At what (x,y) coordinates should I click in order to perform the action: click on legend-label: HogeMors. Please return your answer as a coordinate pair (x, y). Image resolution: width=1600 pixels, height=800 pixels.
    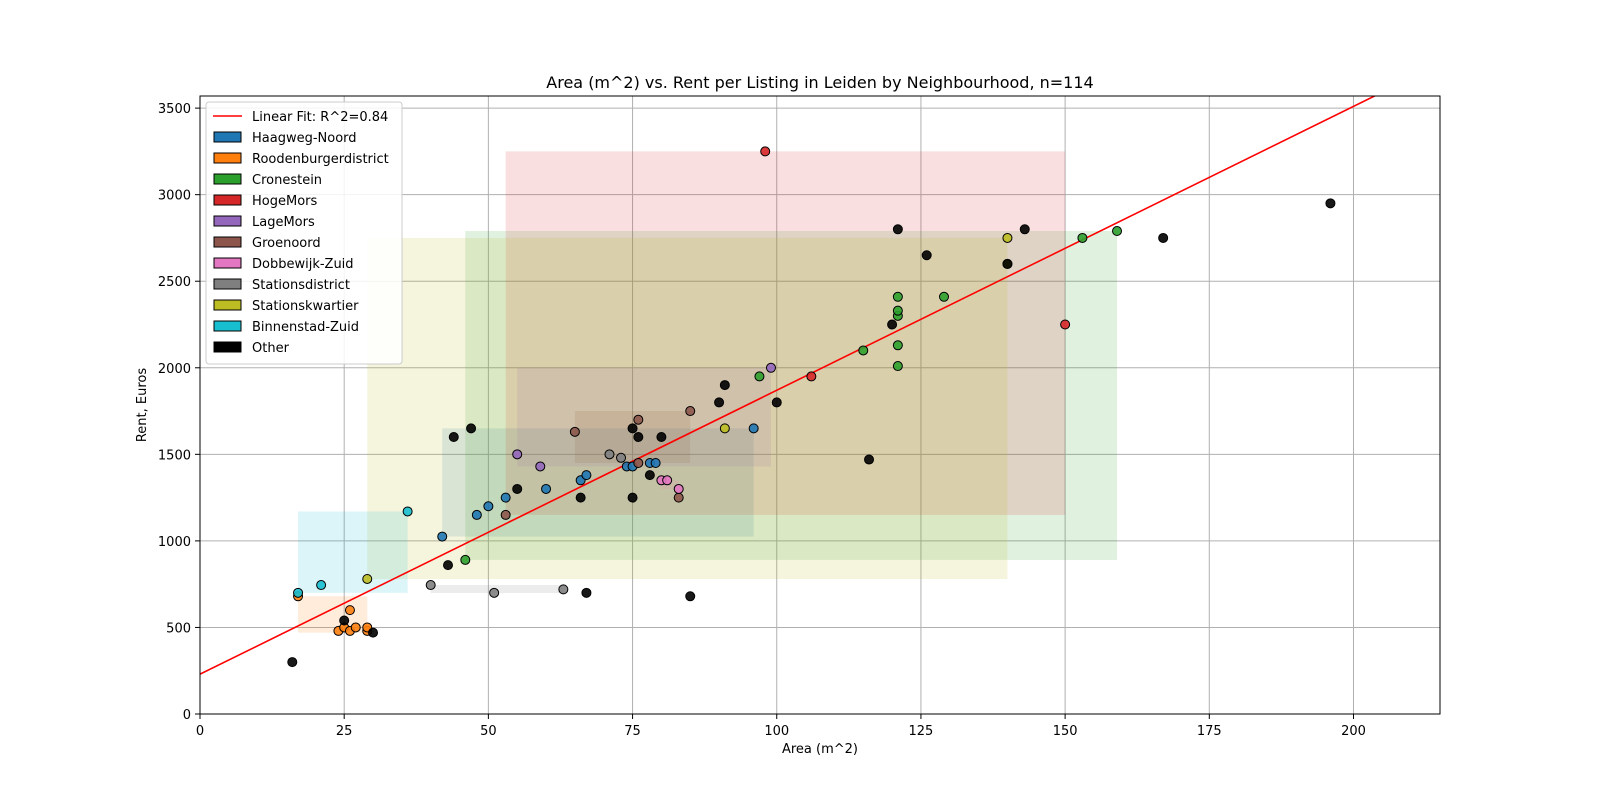
    Looking at the image, I should click on (284, 201).